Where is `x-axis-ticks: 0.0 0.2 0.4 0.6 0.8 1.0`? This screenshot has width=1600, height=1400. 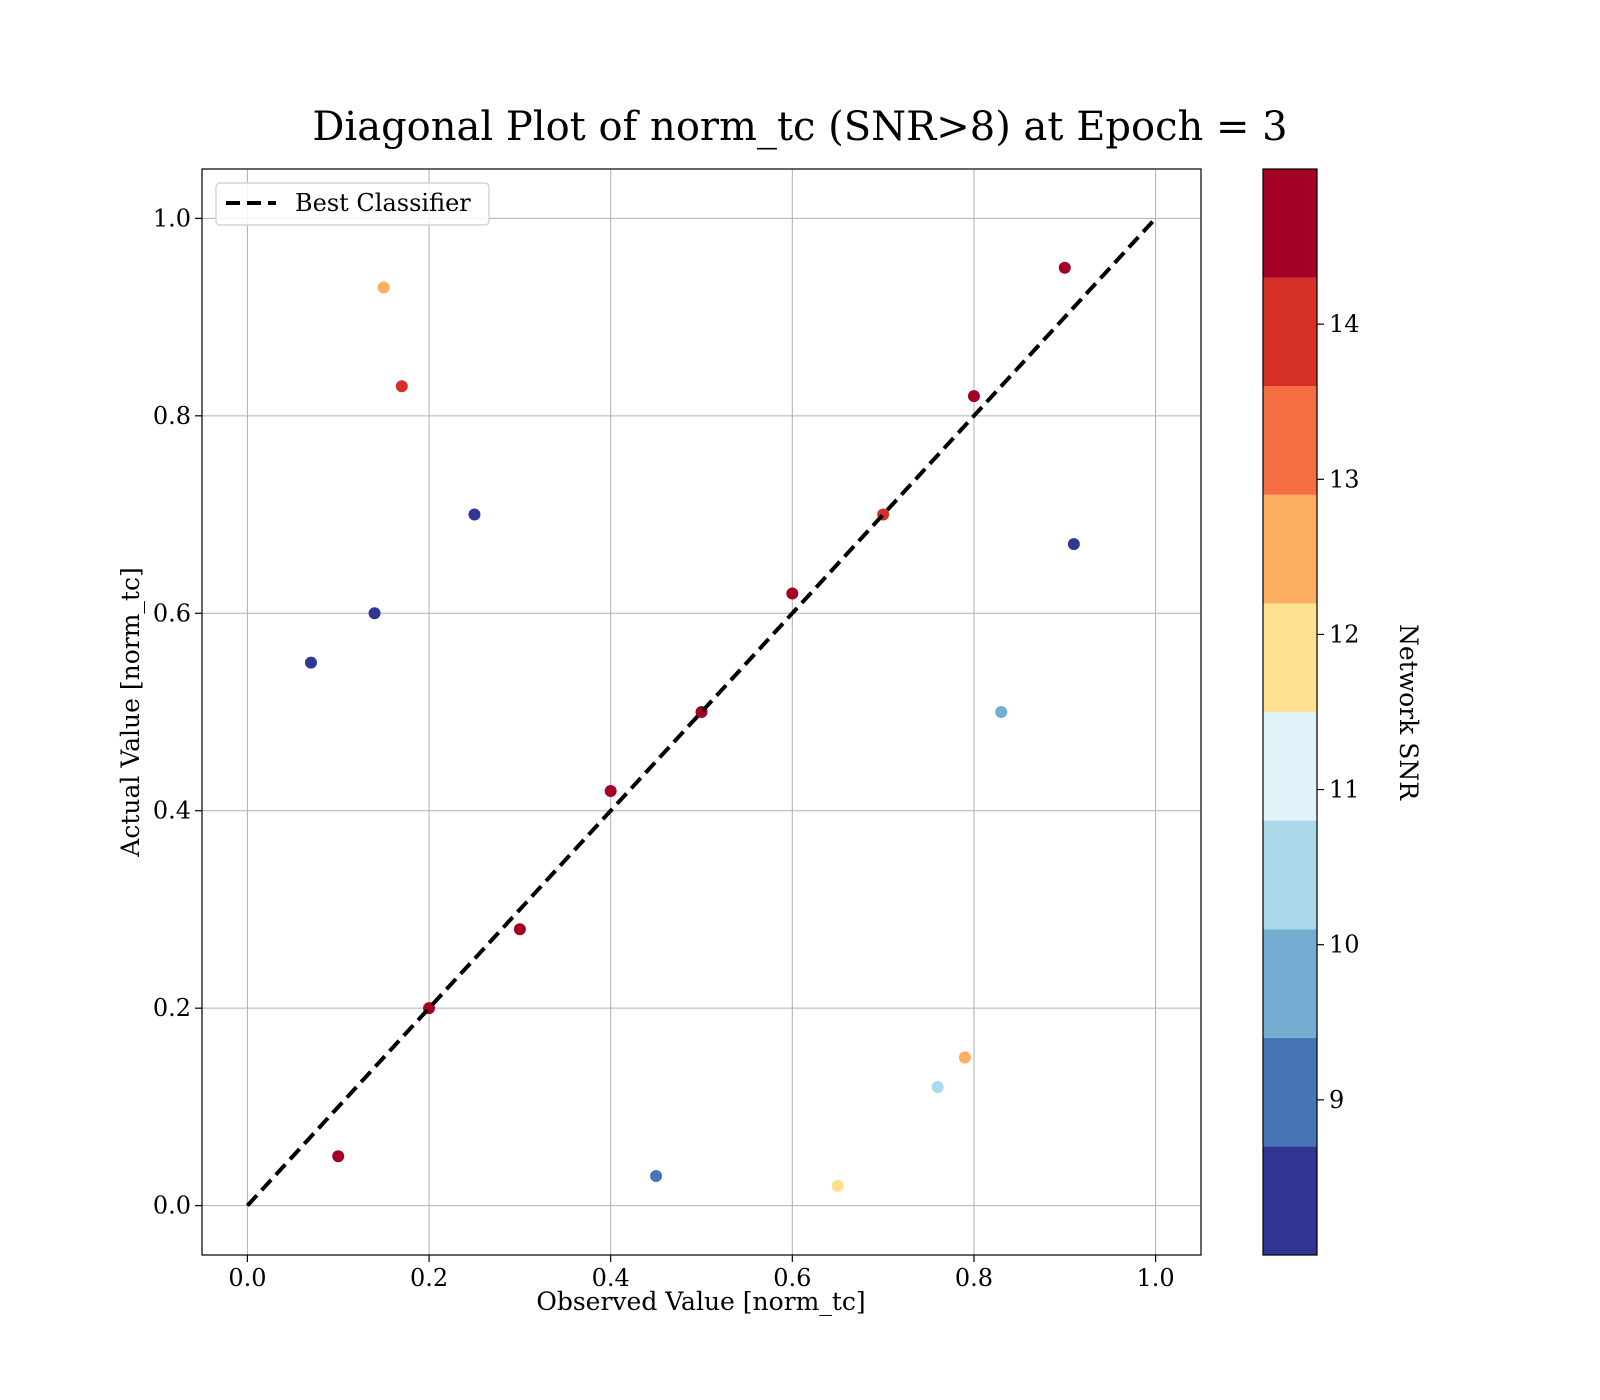
x-axis-ticks: 0.0 0.2 0.4 0.6 0.8 1.0 is located at coordinates (701, 1273).